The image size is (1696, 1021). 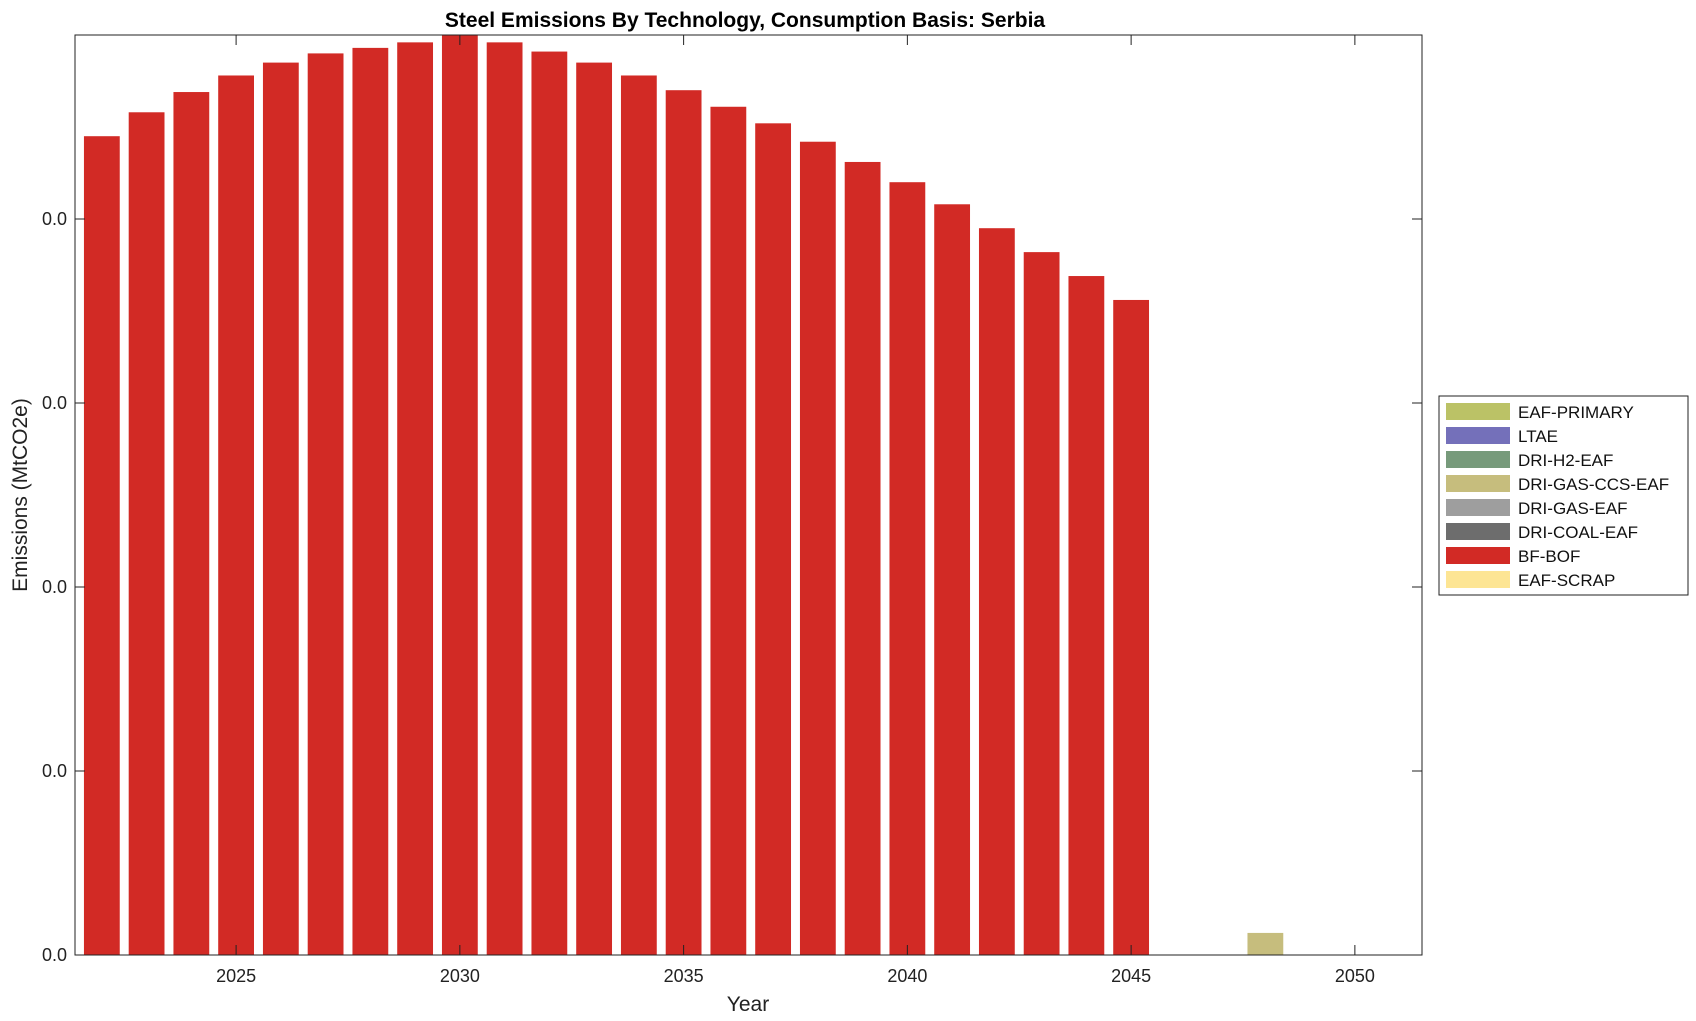 I want to click on legend-label-dri-h2-eaf: DRI-H2-EAF, so click(x=1565, y=460).